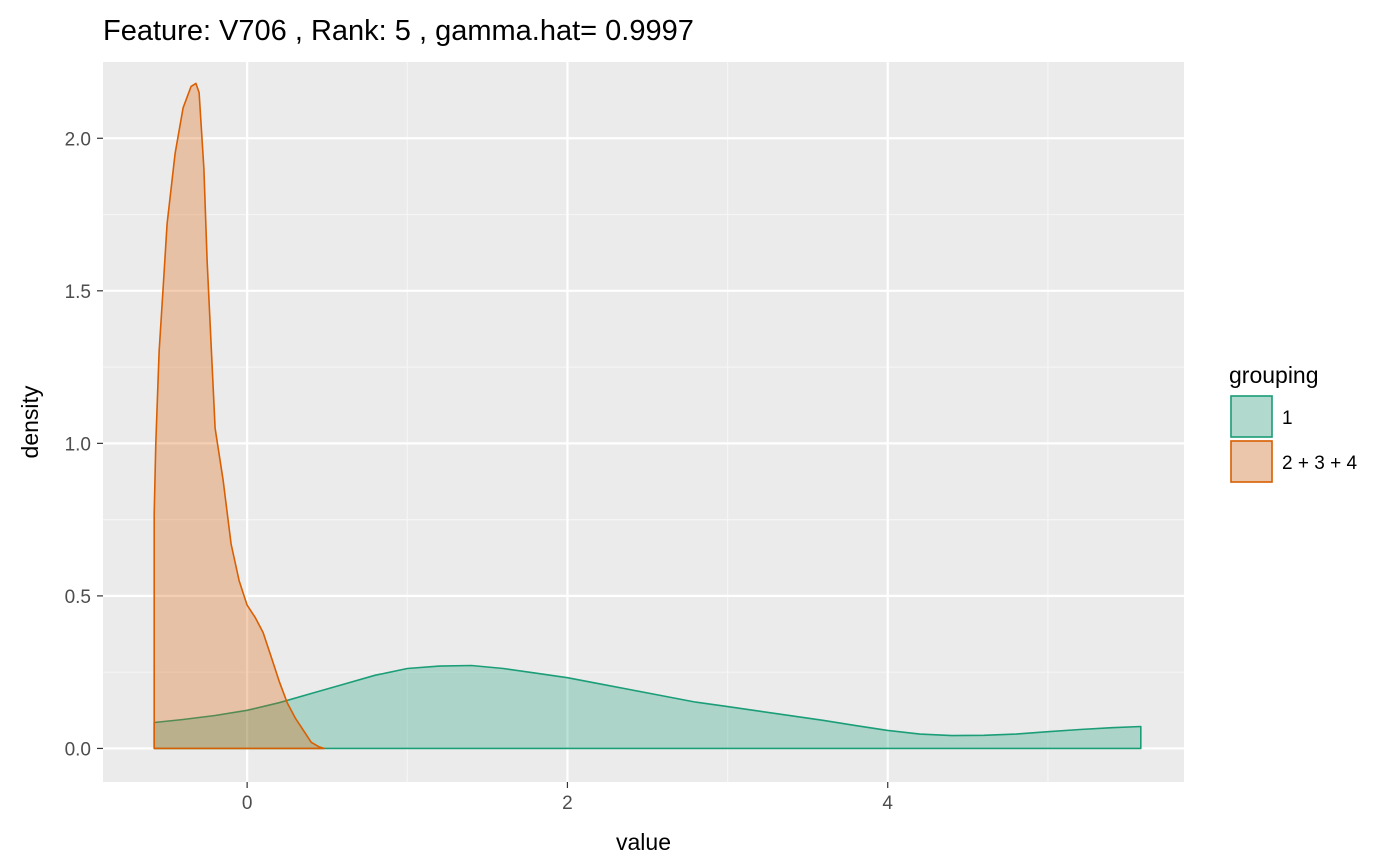 Image resolution: width=1400 pixels, height=865 pixels. I want to click on y-axis-ticks: 0.0 0.5 1.0 1.5 2.0, so click(84, 444).